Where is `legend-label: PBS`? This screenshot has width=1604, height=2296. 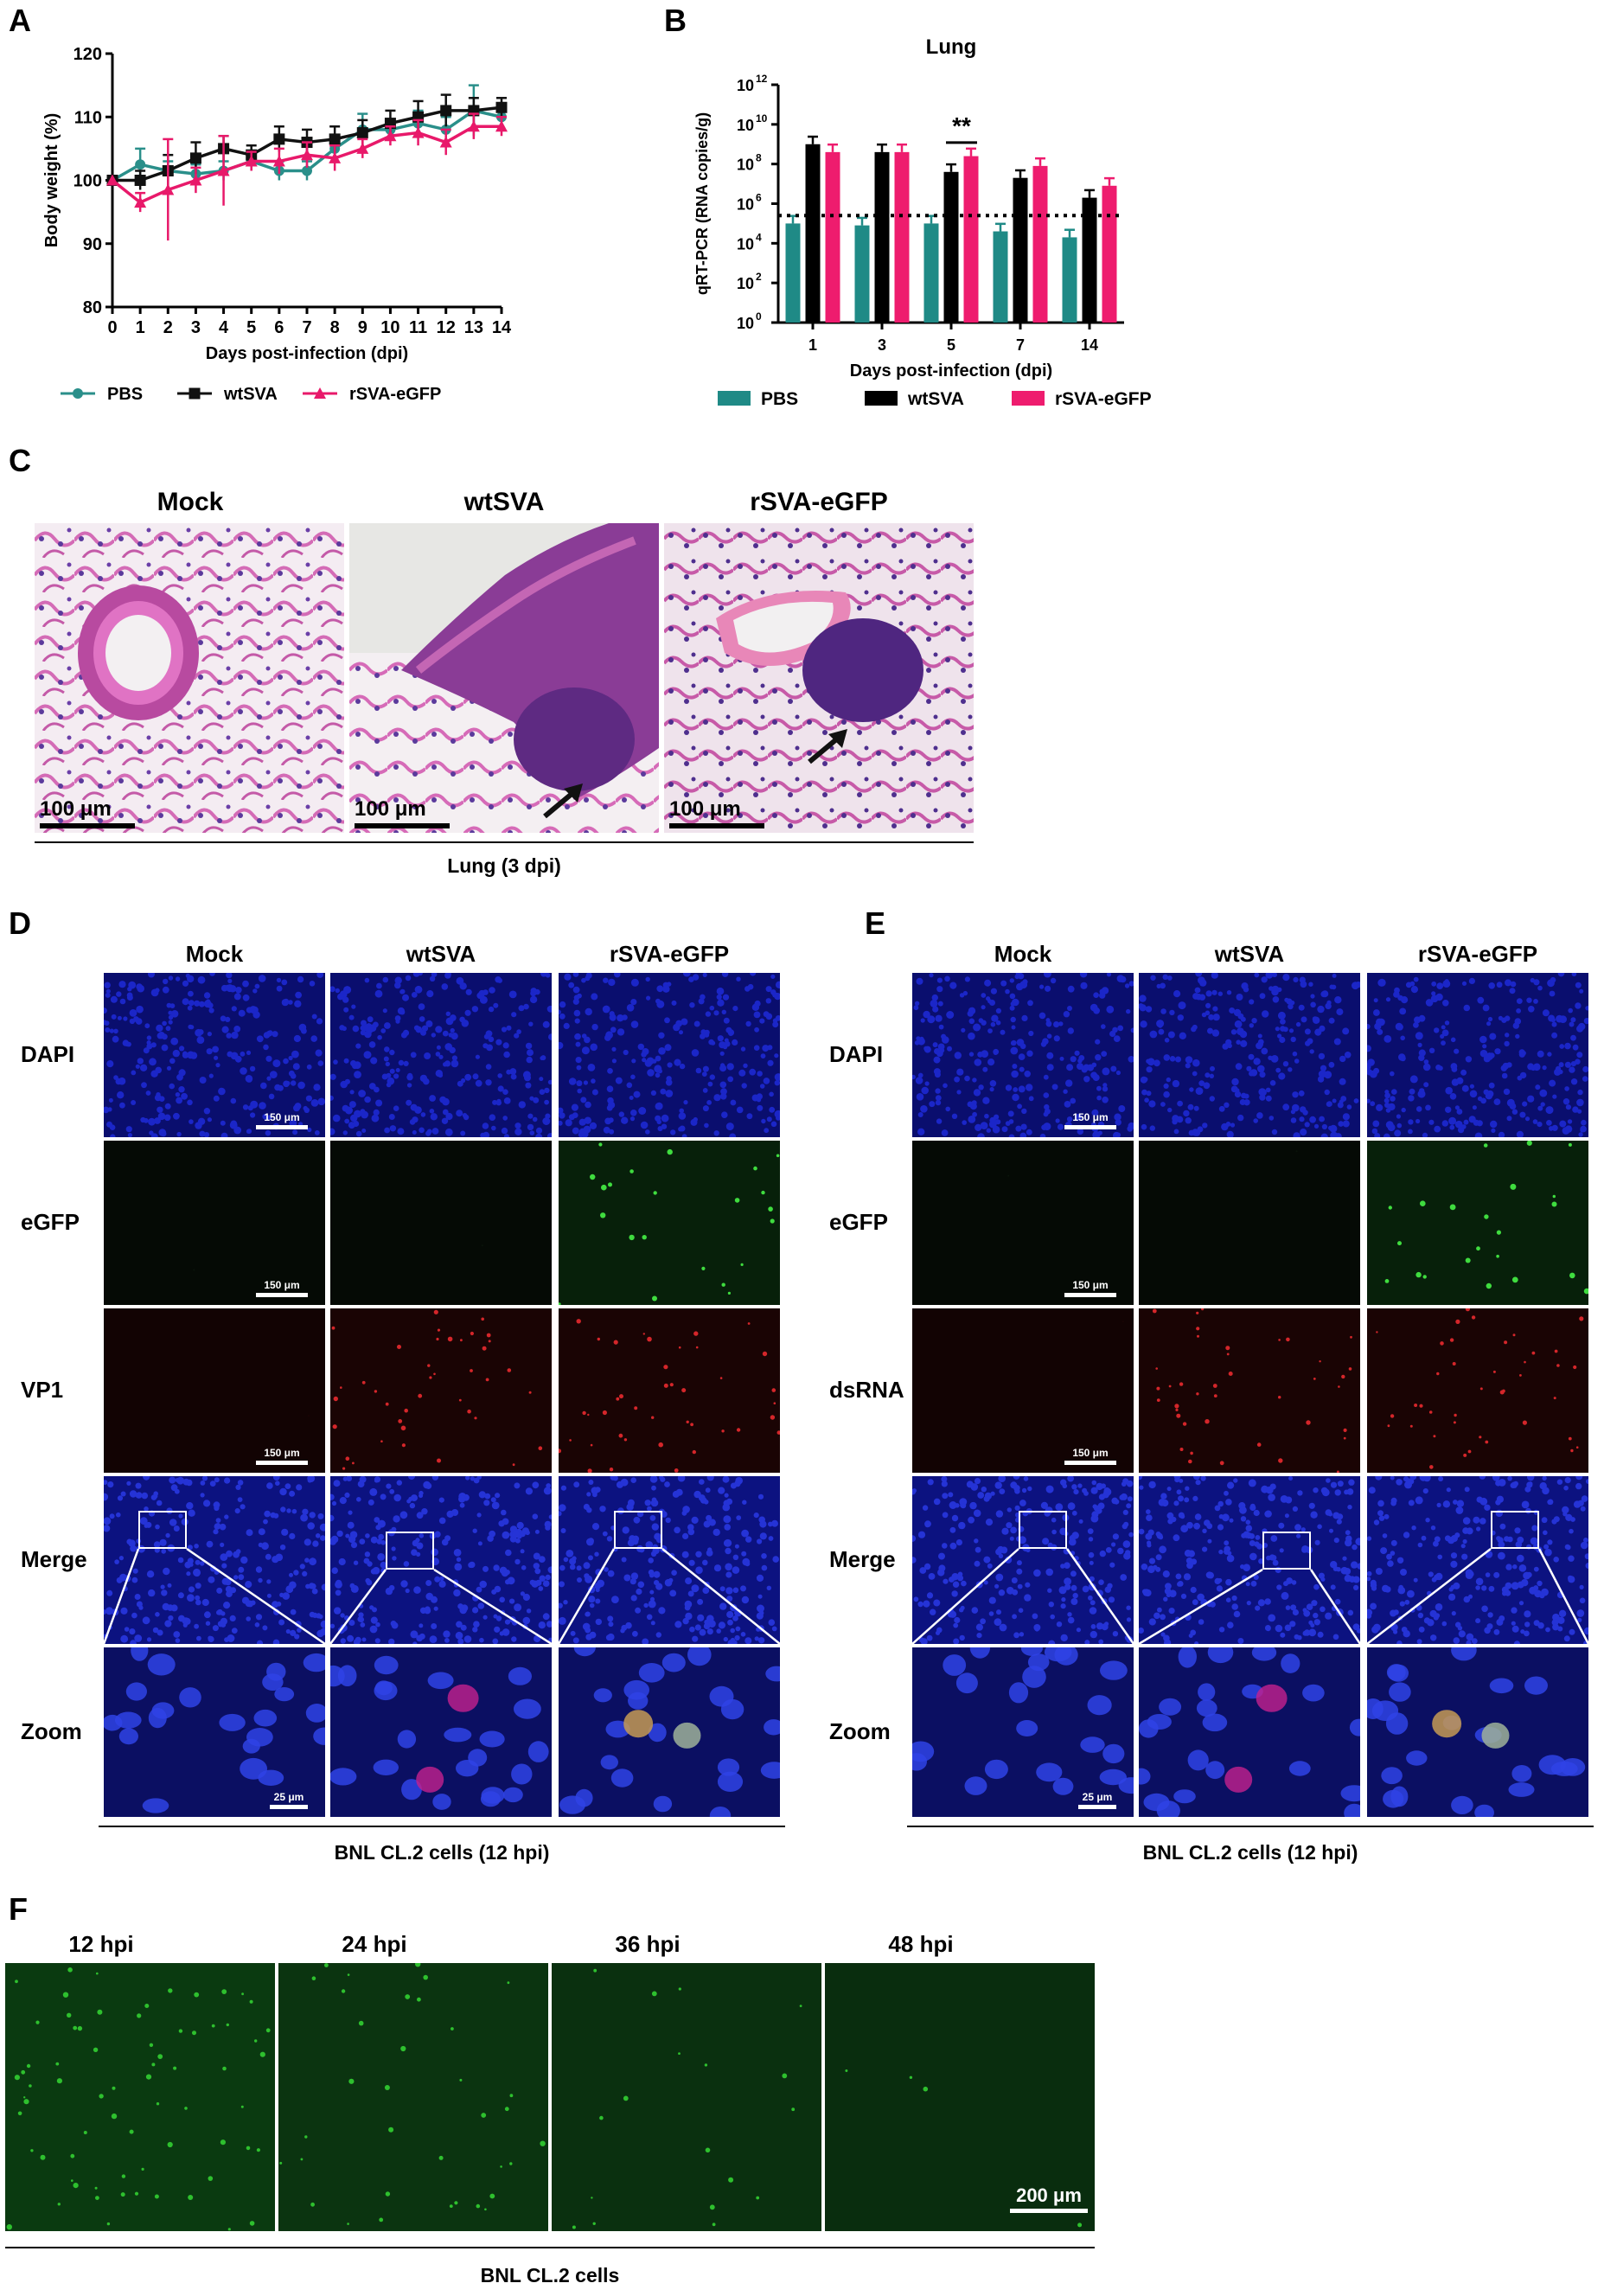
legend-label: PBS is located at coordinates (780, 399).